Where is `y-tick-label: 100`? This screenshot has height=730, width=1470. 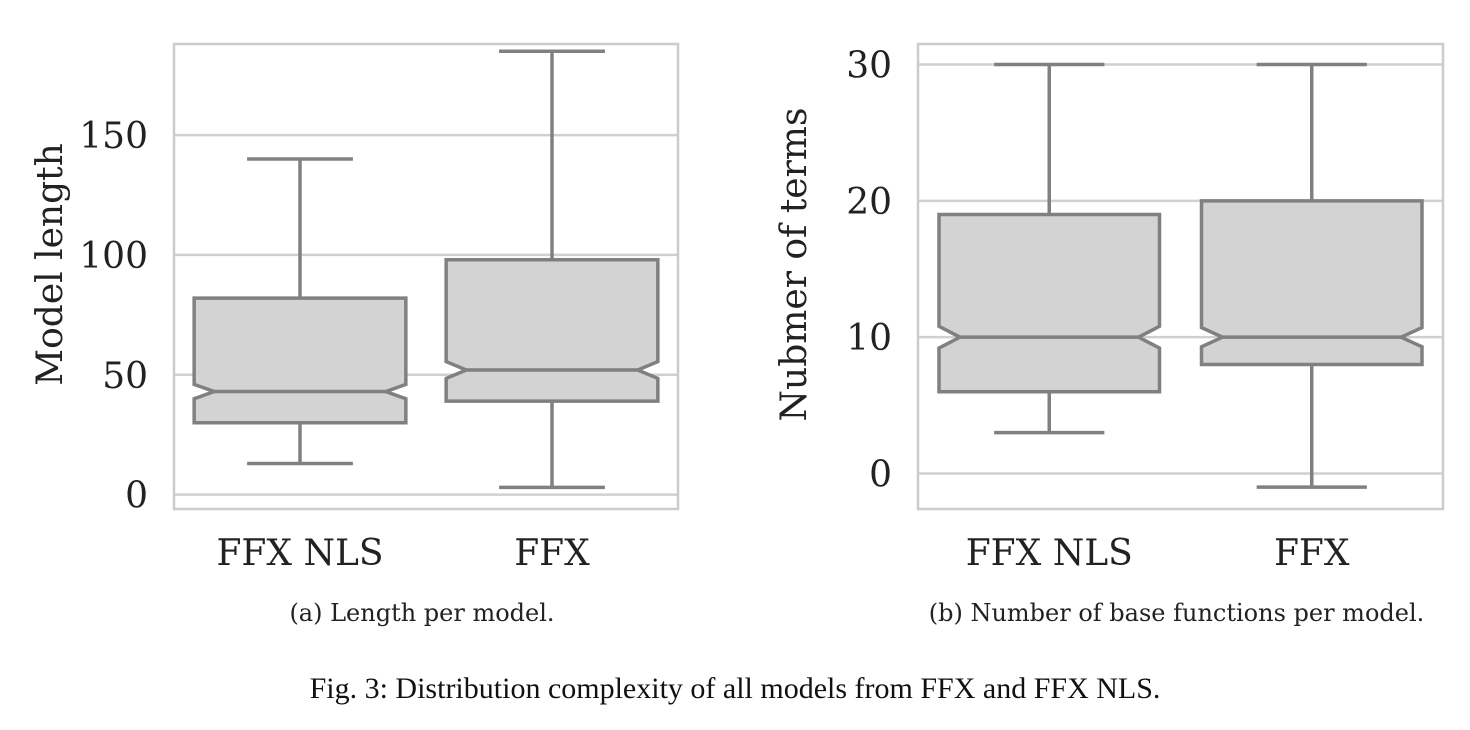 y-tick-label: 100 is located at coordinates (113, 256).